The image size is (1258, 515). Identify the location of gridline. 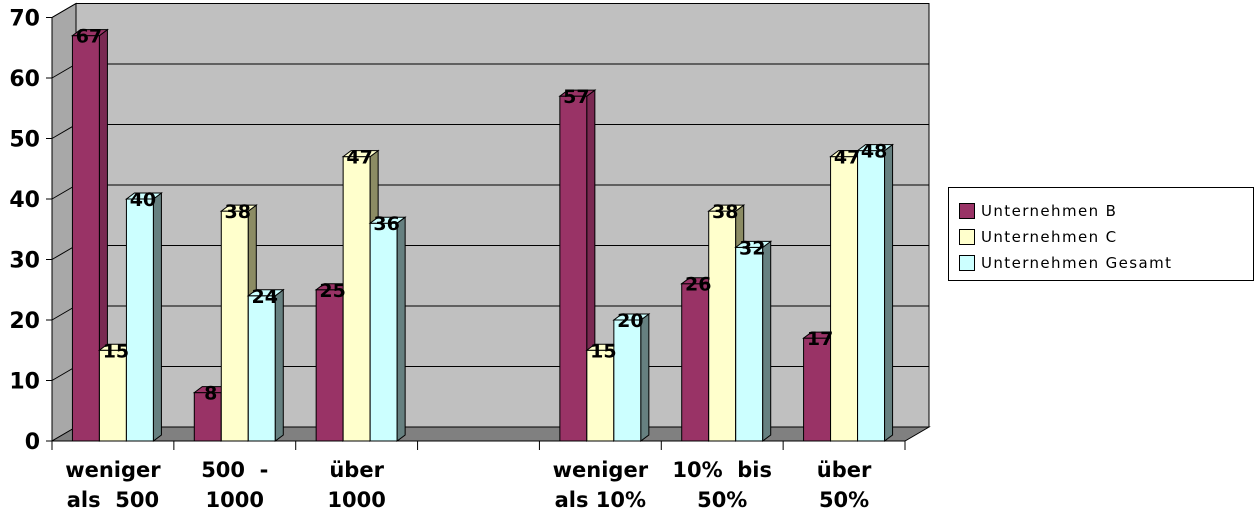
(64, 10).